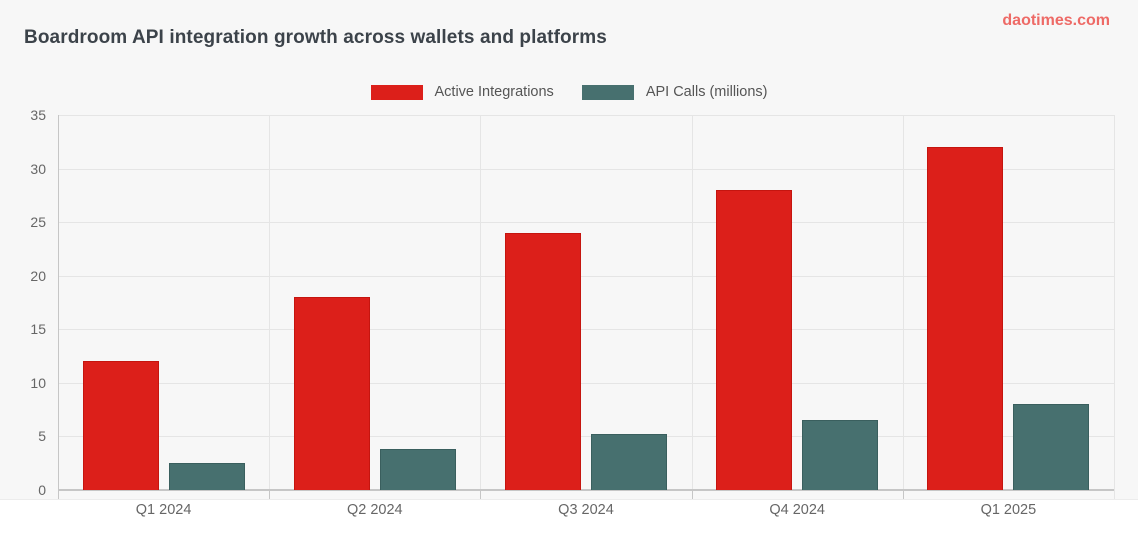 This screenshot has width=1138, height=533. What do you see at coordinates (1051, 447) in the screenshot?
I see `bar-api-calls-millions-q1-2025` at bounding box center [1051, 447].